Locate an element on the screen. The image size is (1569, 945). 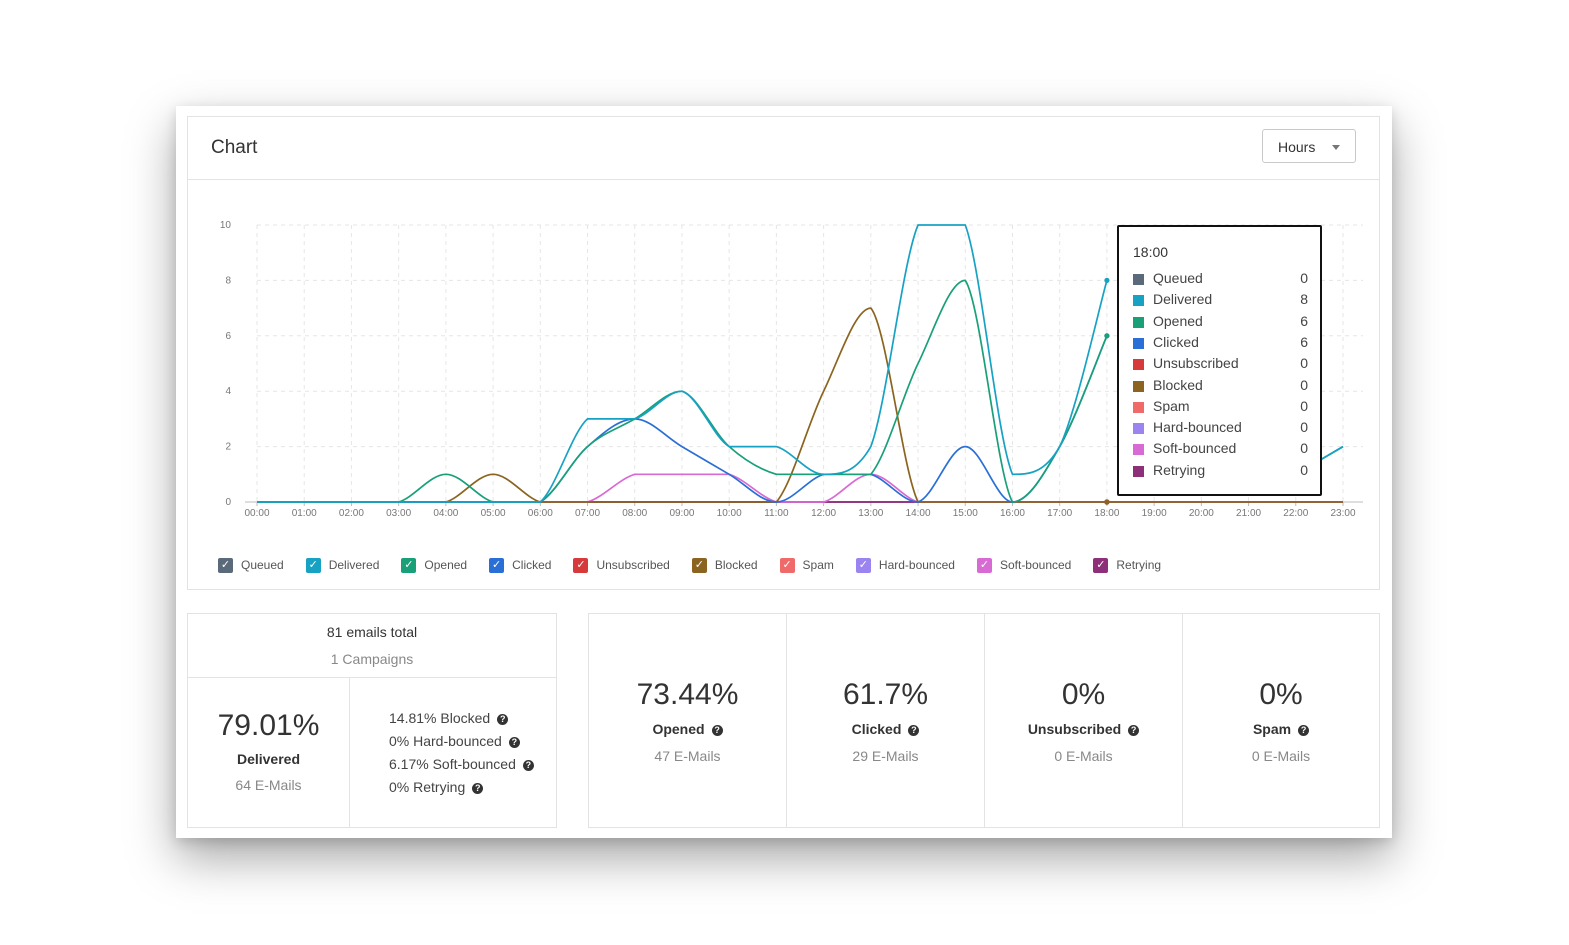
delivered-count: 64 E-Mails is located at coordinates (268, 785).